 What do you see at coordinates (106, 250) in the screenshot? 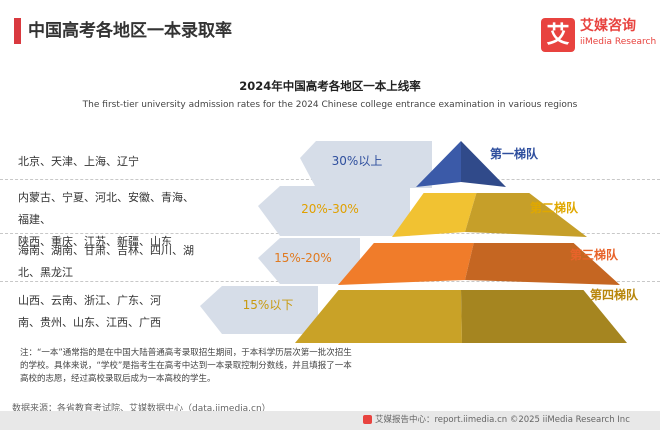
I see `region-line: 海南、湖南、甘肃、吉林、四川、湖` at bounding box center [106, 250].